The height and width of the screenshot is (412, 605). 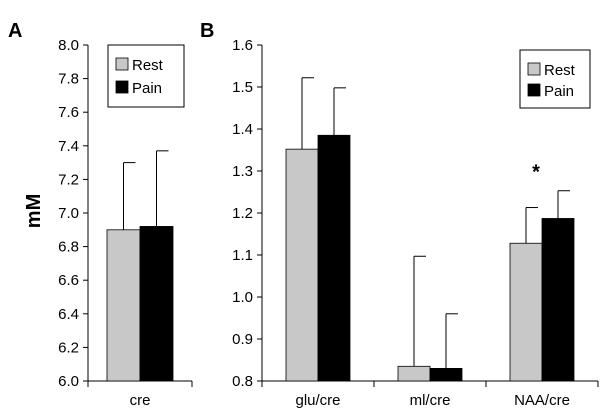 I want to click on annotation-label: *, so click(x=536, y=173).